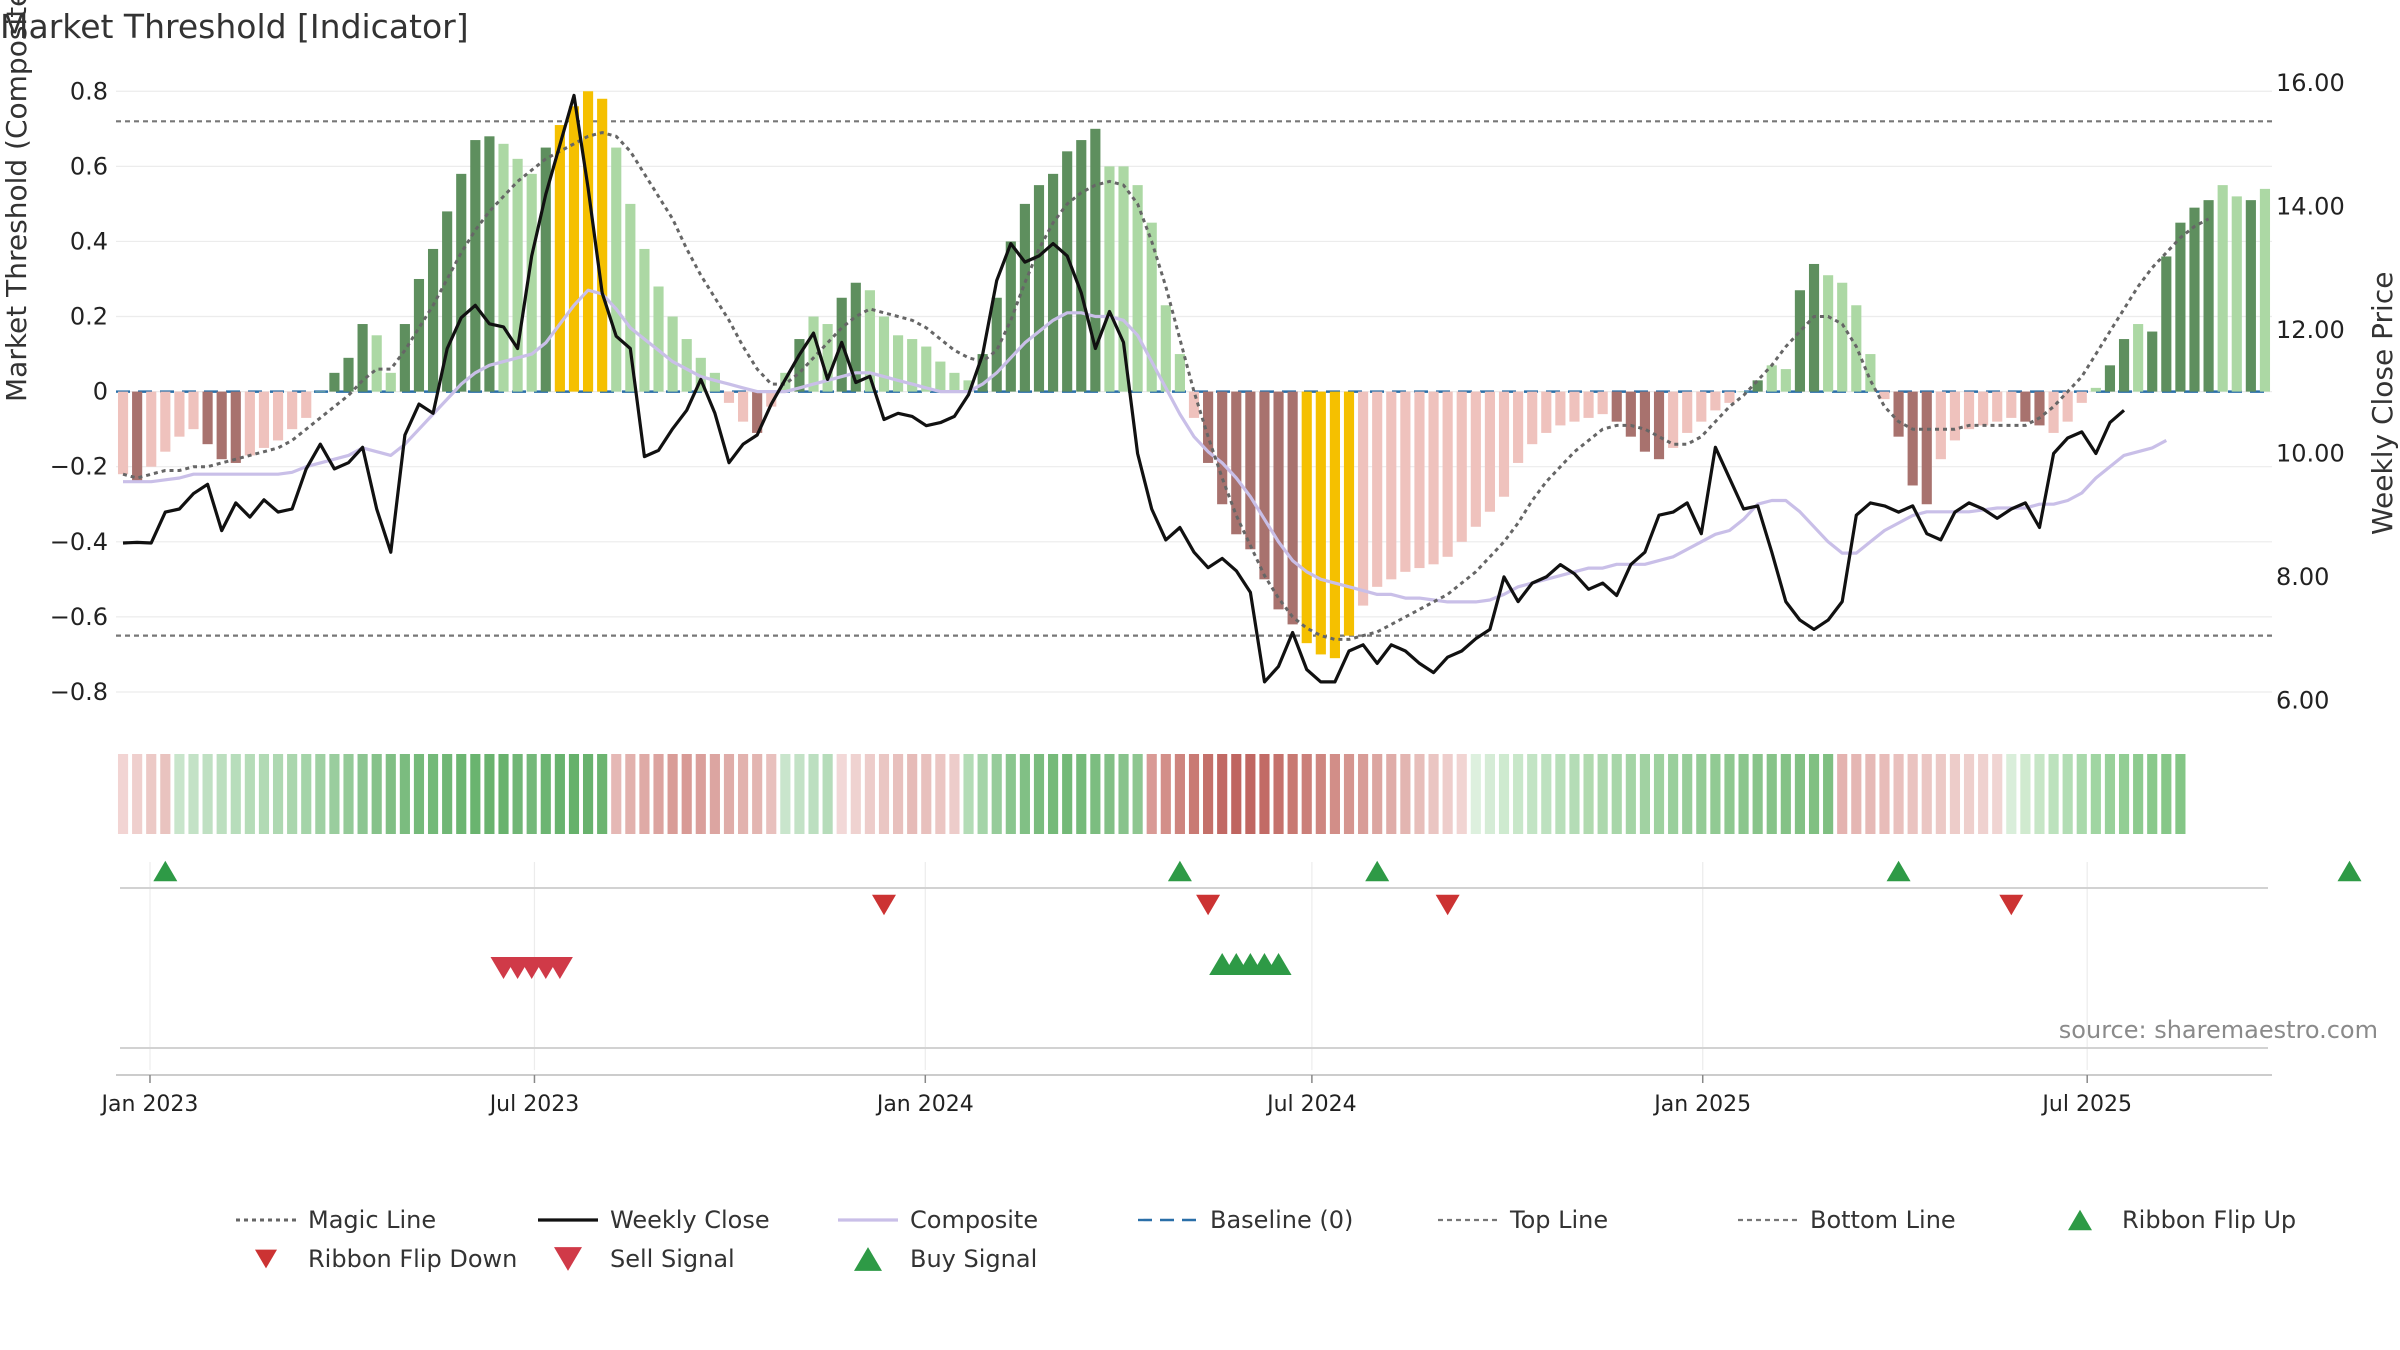 Image resolution: width=2400 pixels, height=1350 pixels. I want to click on legend-label: Ribbon Flip Down, so click(412, 1259).